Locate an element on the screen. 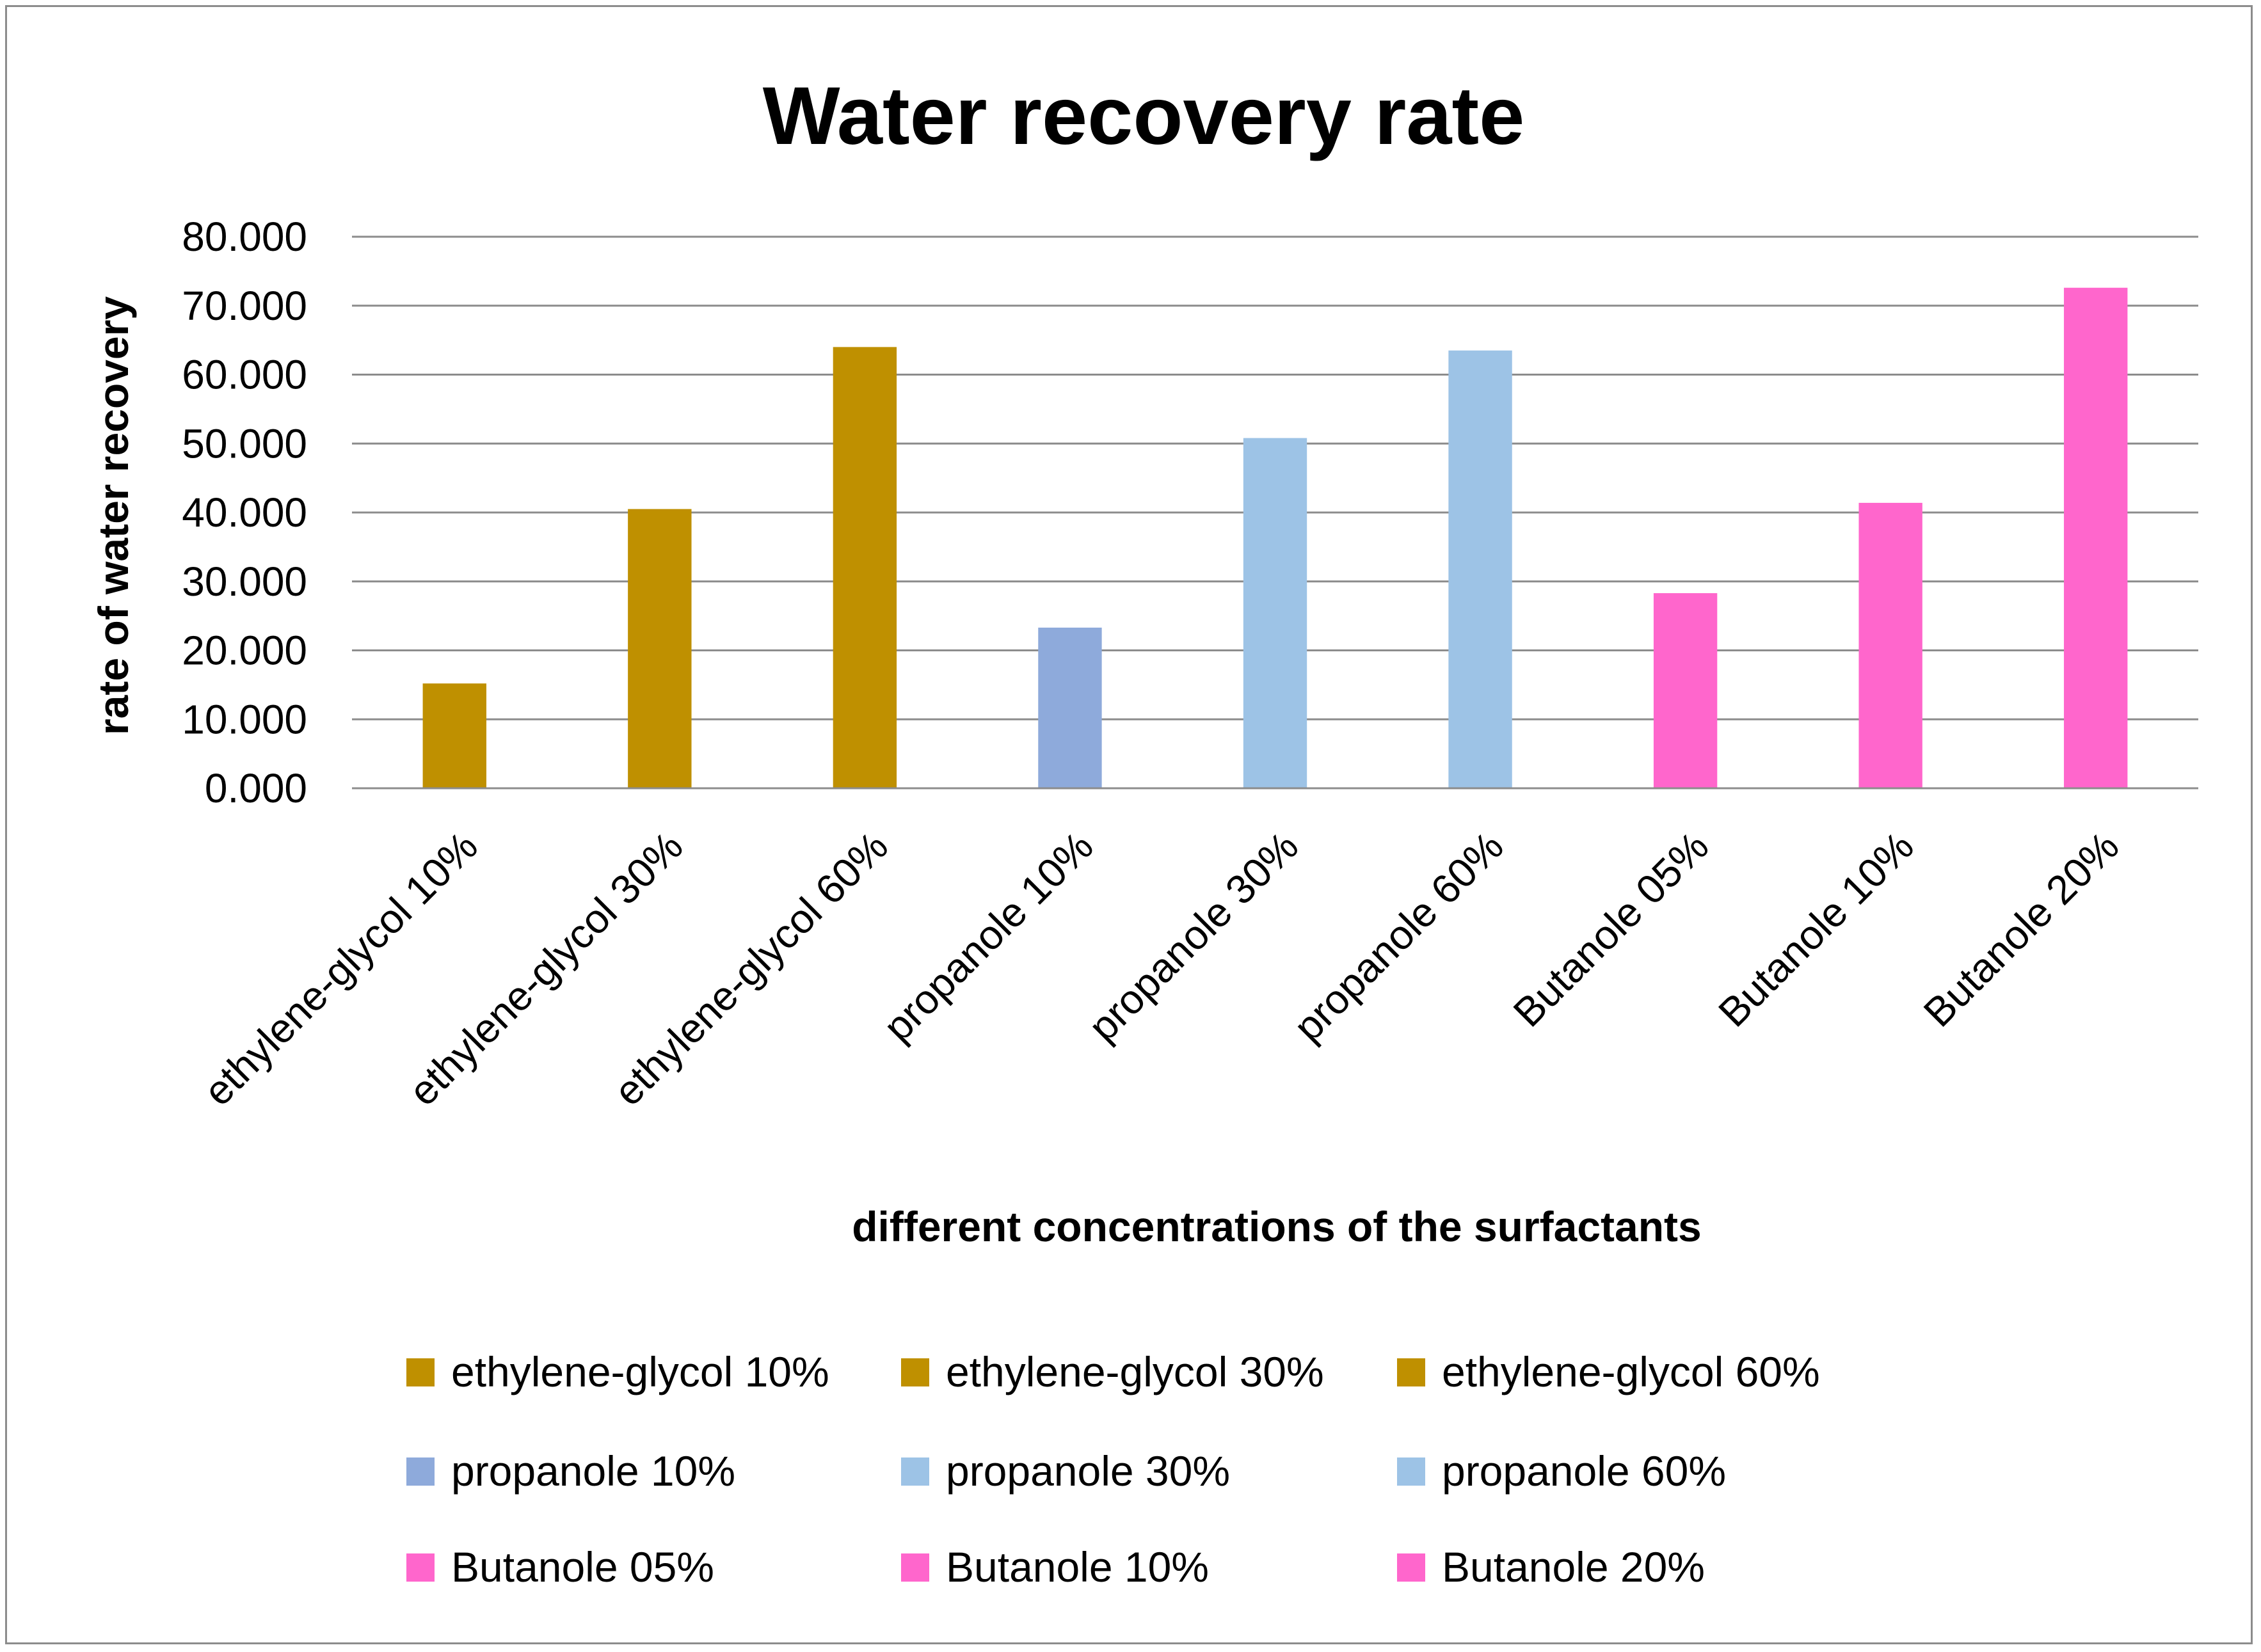 The height and width of the screenshot is (1652, 2261). legend-label: propanole 30% is located at coordinates (1088, 1471).